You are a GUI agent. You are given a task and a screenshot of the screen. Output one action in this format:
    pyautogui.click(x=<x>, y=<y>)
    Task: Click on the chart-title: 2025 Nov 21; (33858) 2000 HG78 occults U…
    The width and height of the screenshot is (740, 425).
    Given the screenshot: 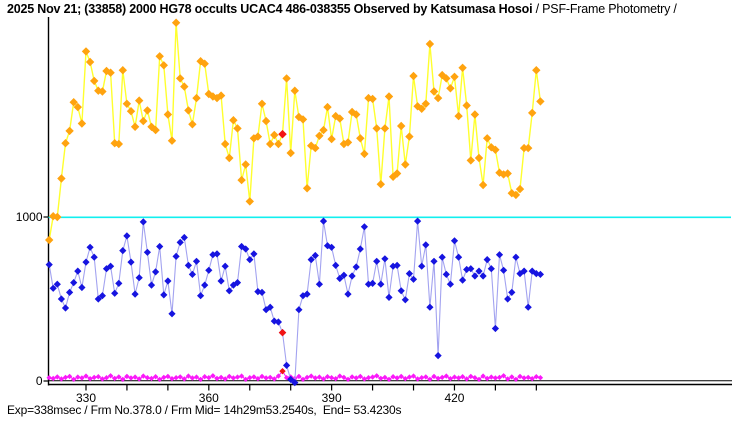 What is the action you would take?
    pyautogui.click(x=342, y=9)
    